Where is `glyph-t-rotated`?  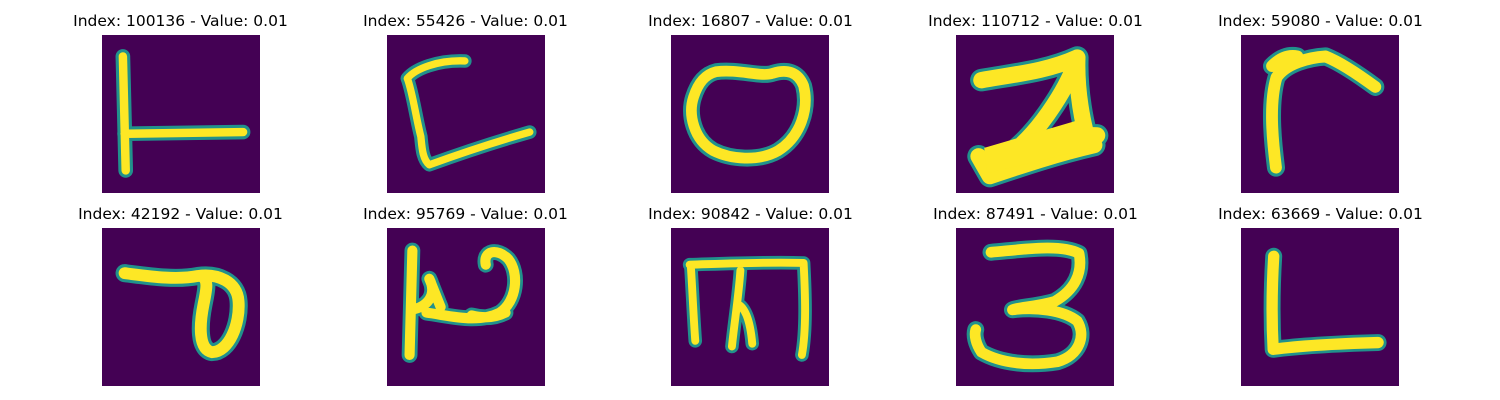 glyph-t-rotated is located at coordinates (183, 113).